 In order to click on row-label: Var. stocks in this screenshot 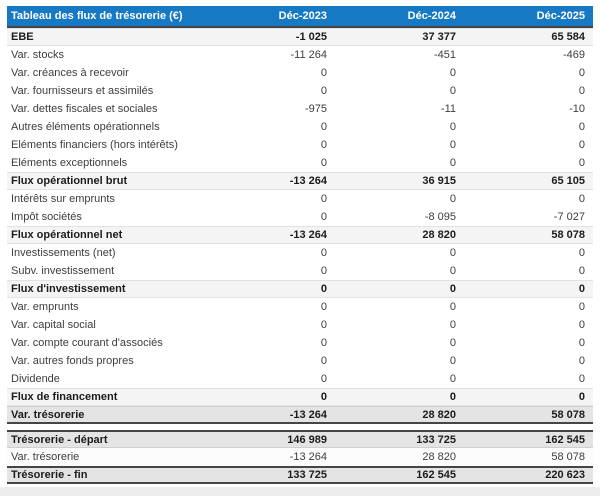, I will do `click(37, 55)`.